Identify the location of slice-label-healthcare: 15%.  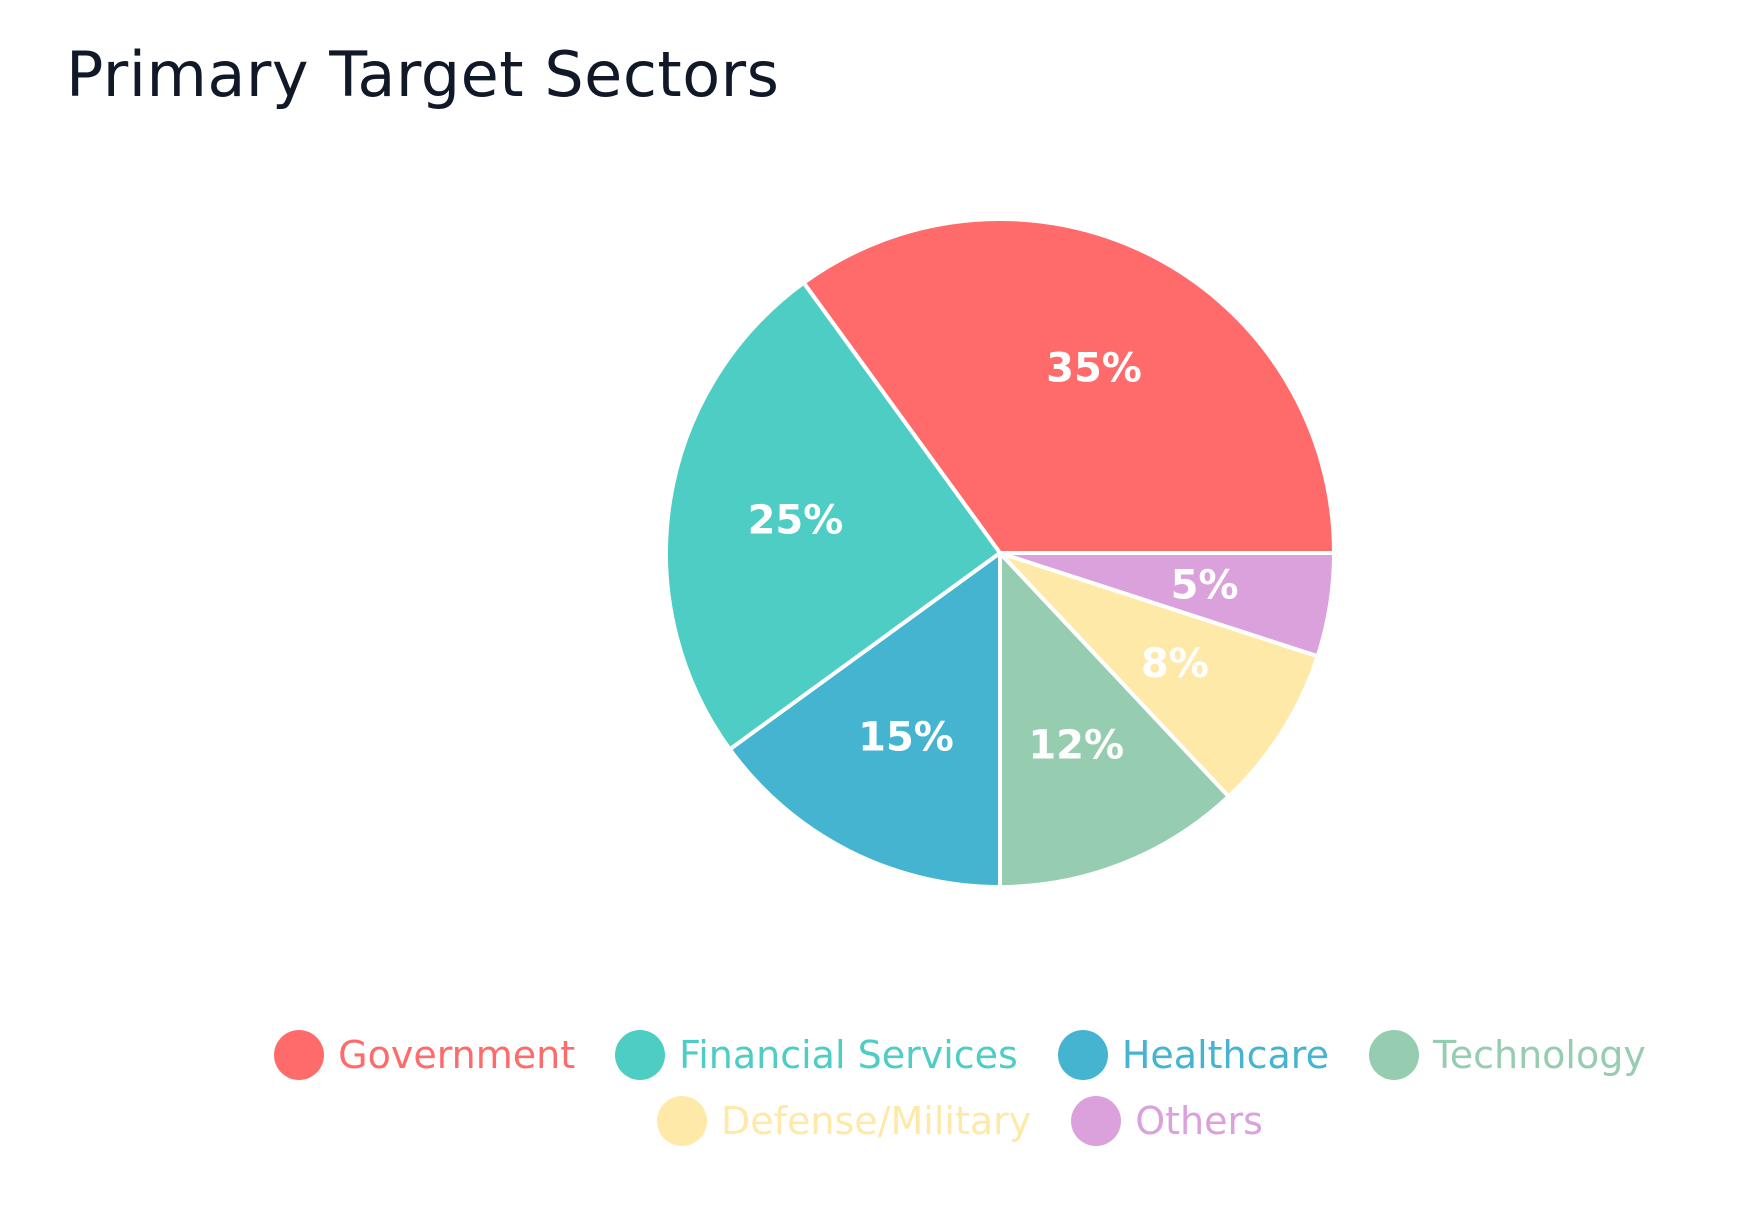
(906, 738).